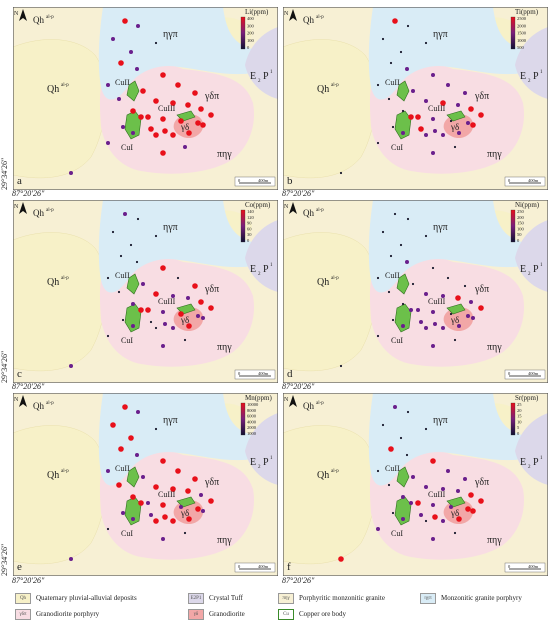 This screenshot has width=550, height=622. I want to click on colorbar-tick: 6000, so click(252, 416).